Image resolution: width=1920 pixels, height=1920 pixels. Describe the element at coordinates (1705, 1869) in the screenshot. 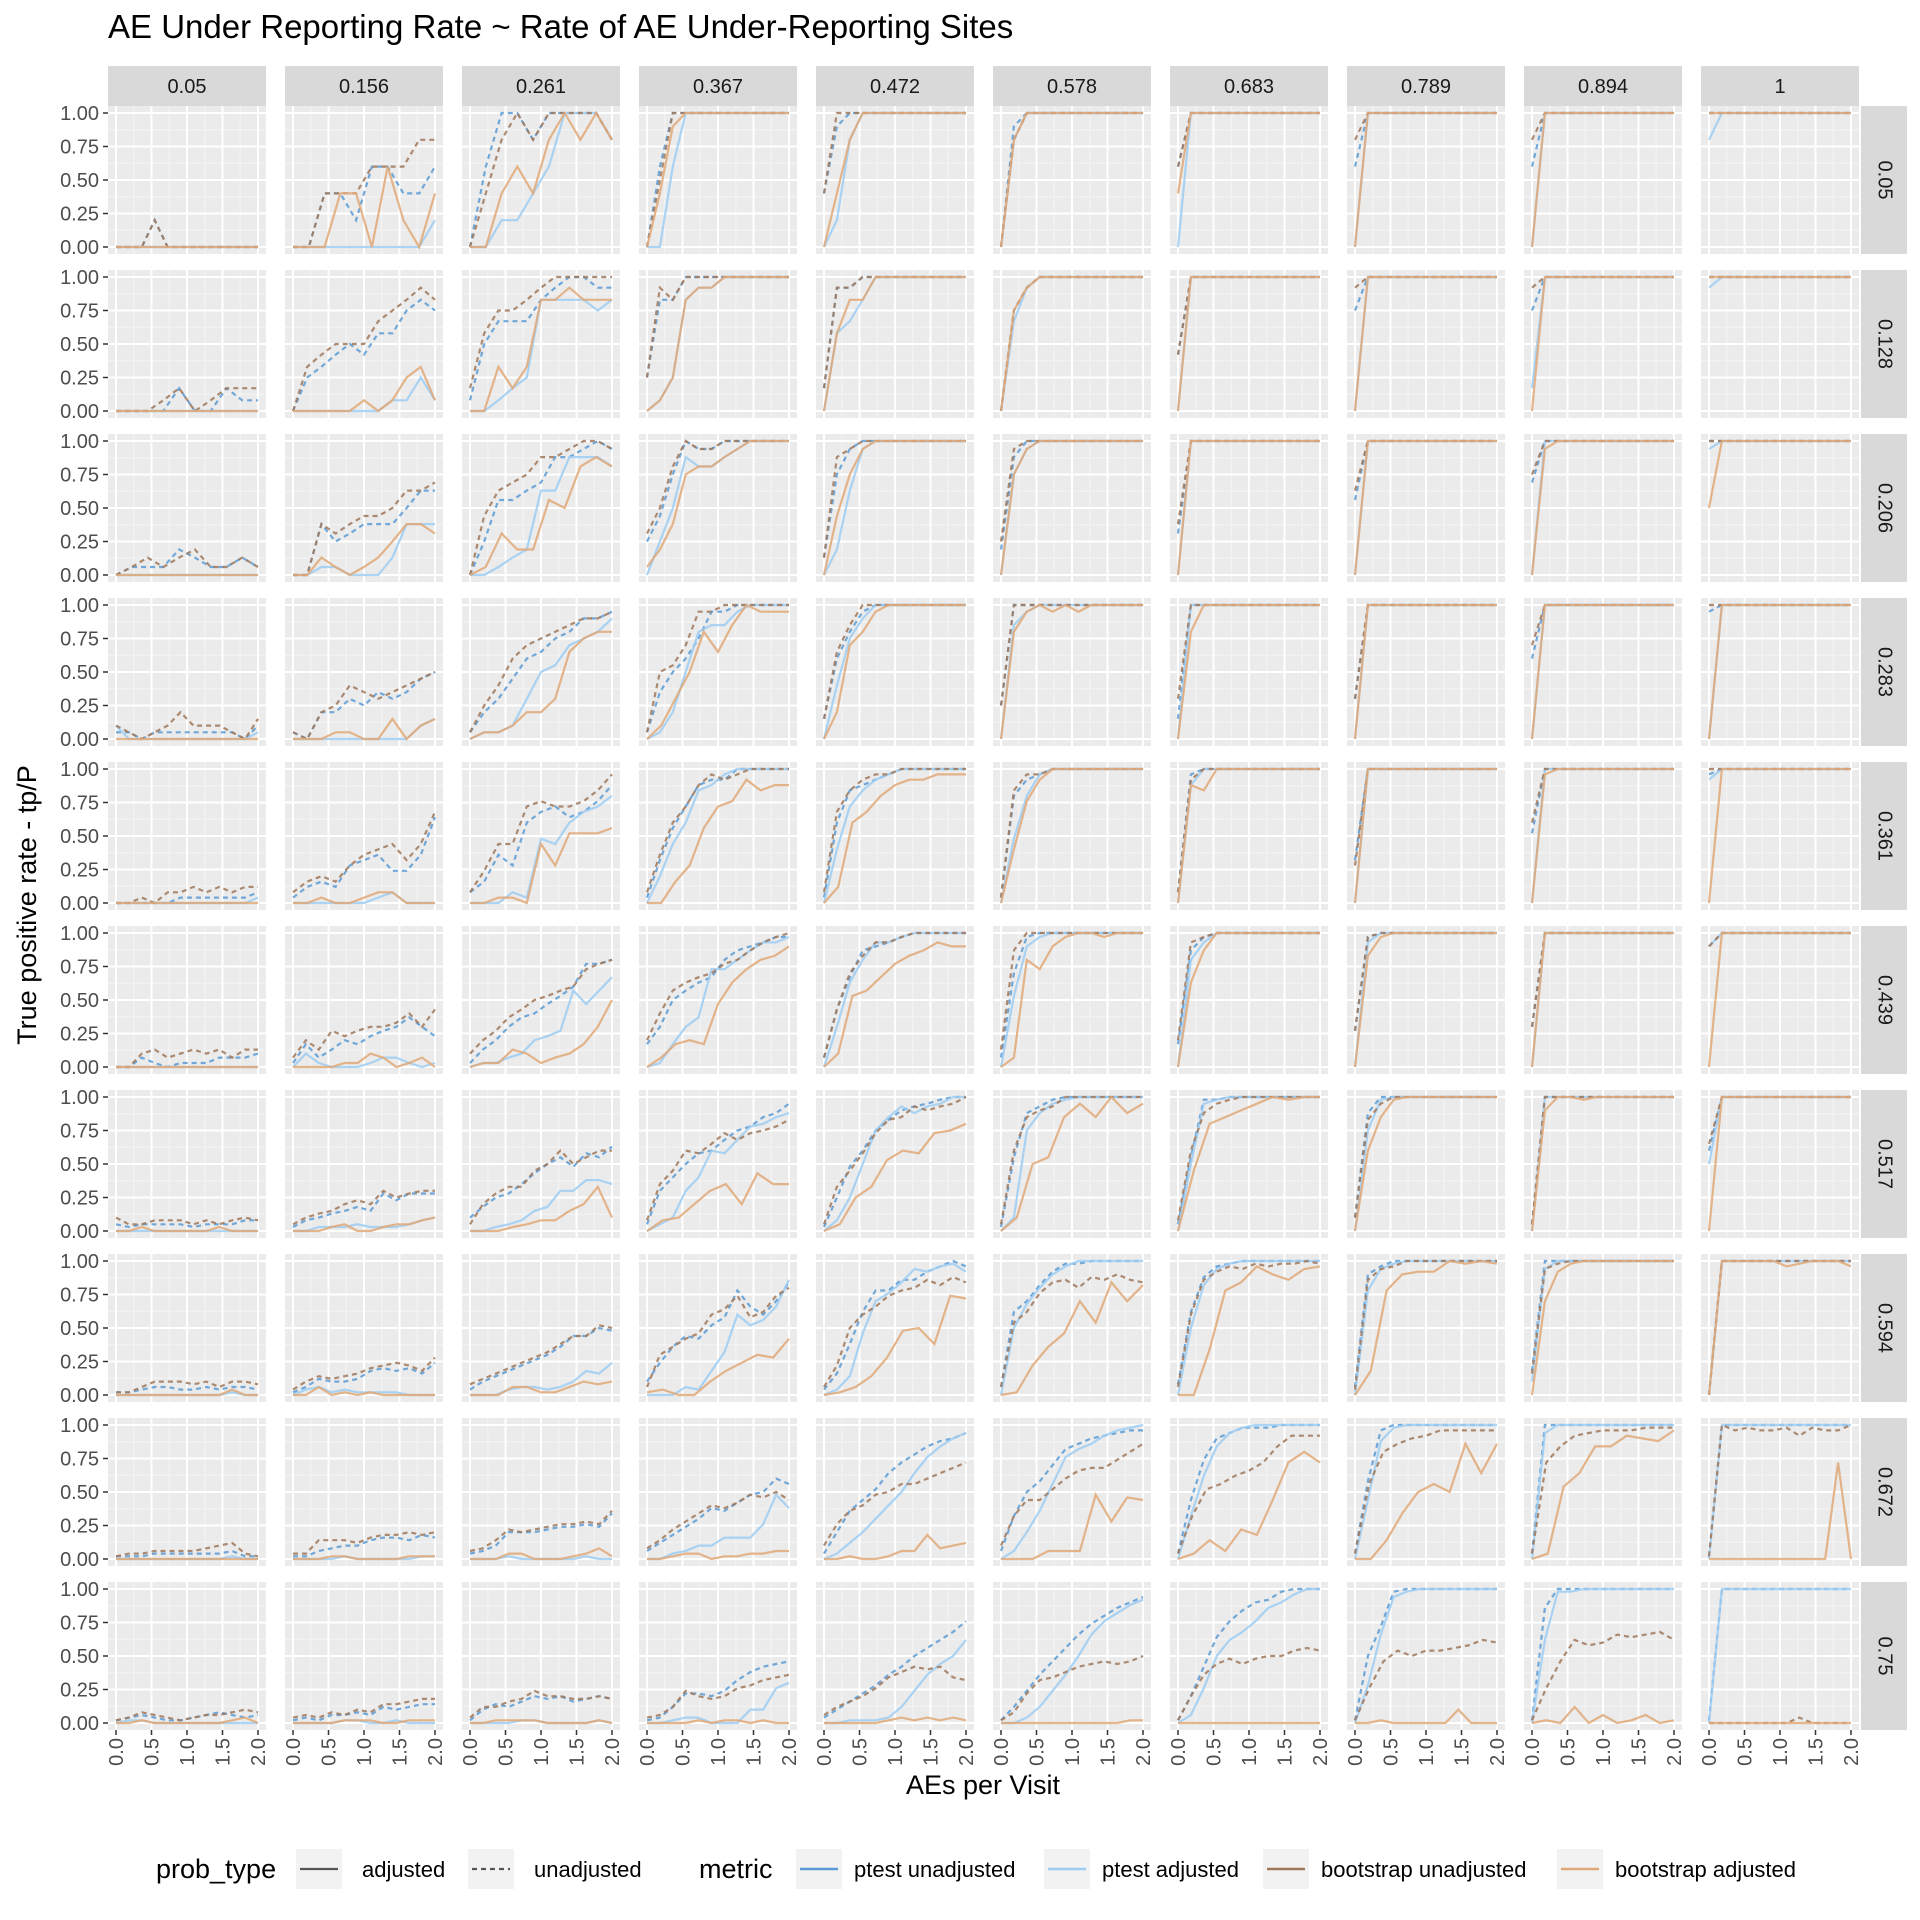

I see `legend-item-label: bootstrap adjusted` at that location.